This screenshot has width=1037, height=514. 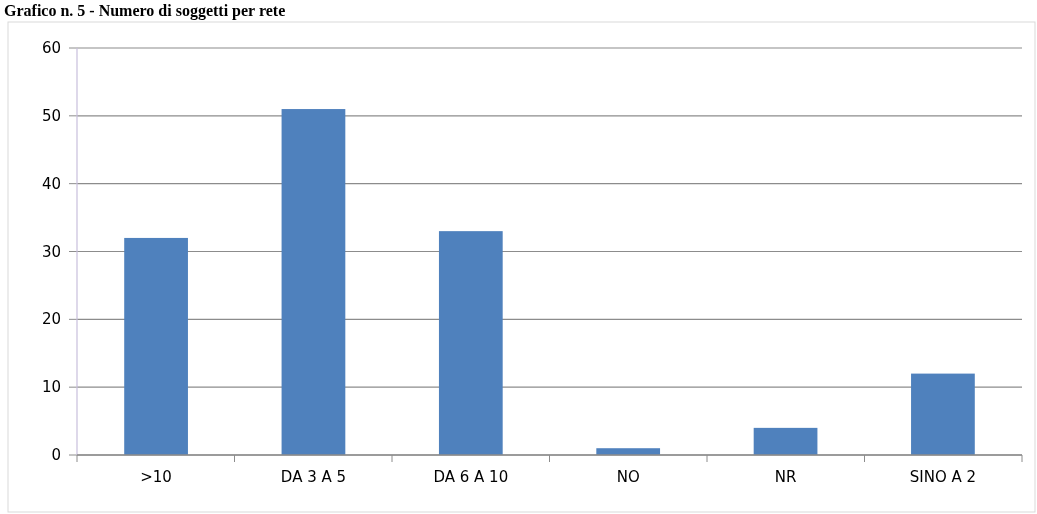 I want to click on y-tick-label: 20, so click(x=51, y=319).